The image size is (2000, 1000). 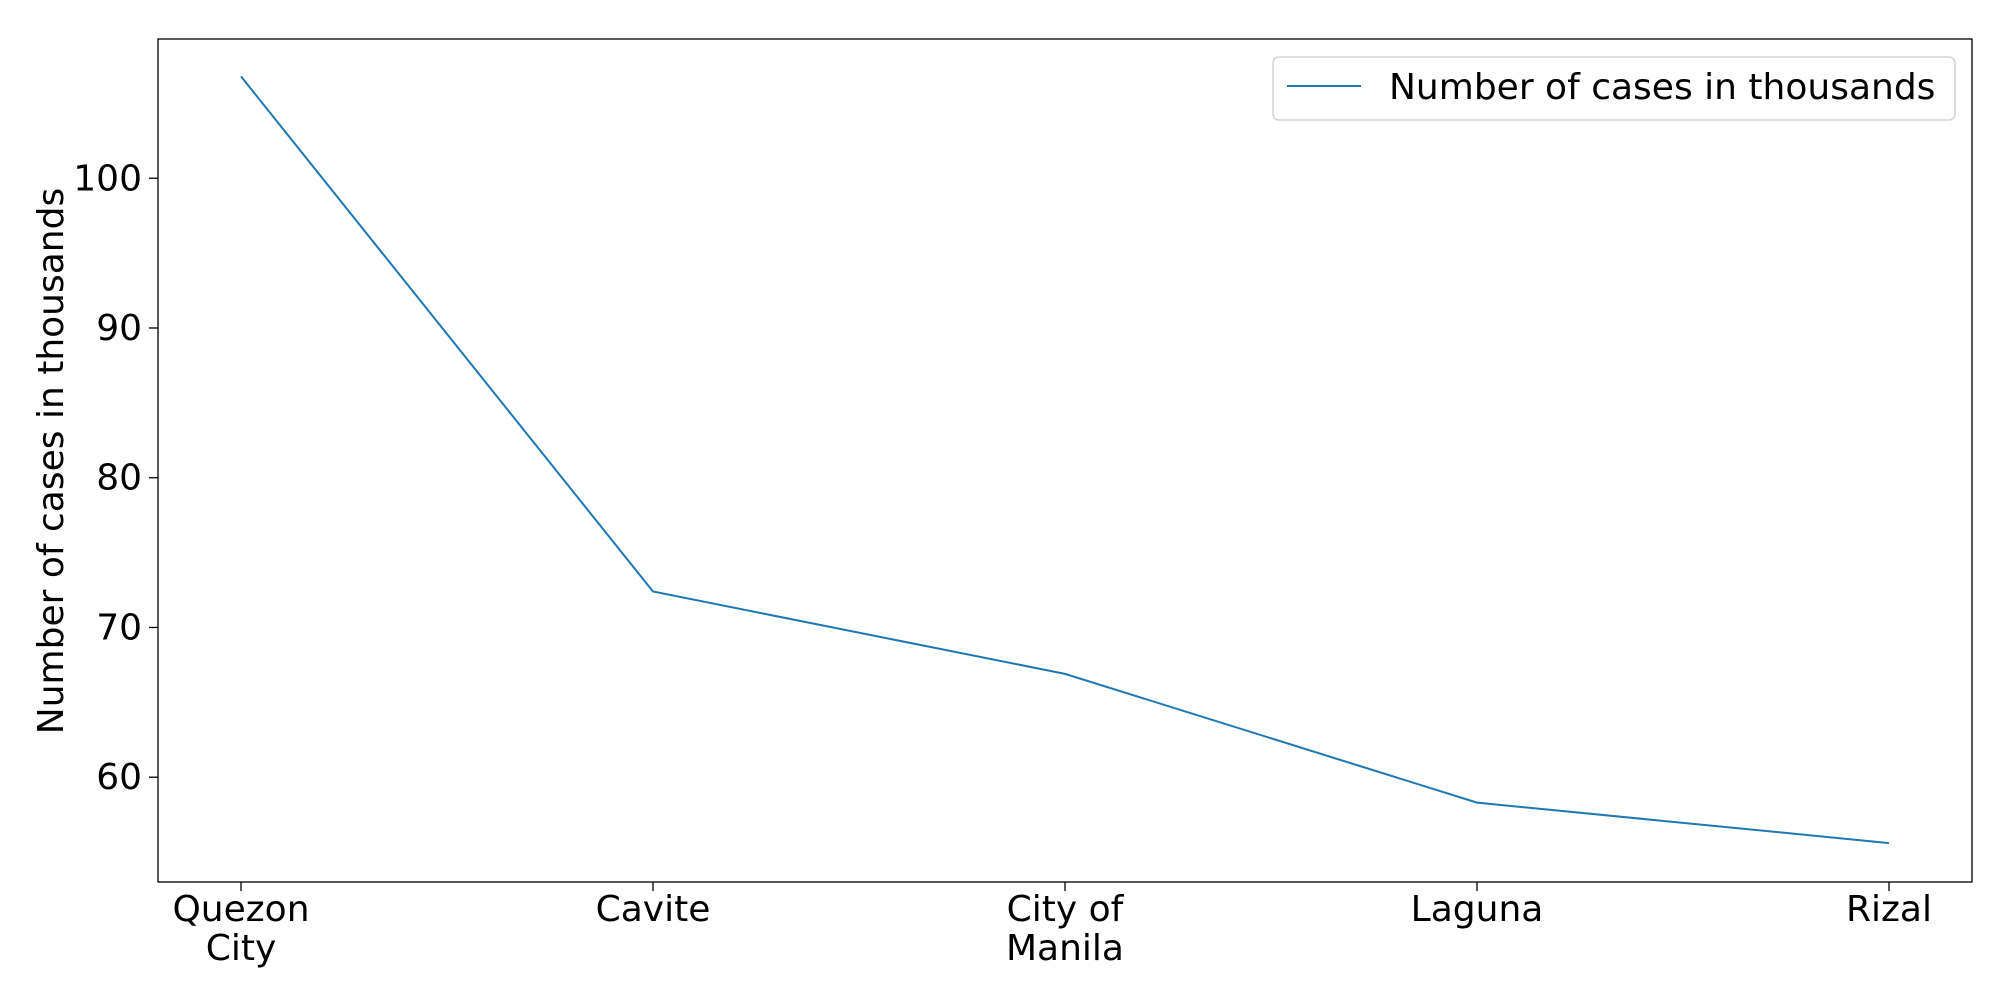 I want to click on x-tick-label: Rizal, so click(x=1889, y=909).